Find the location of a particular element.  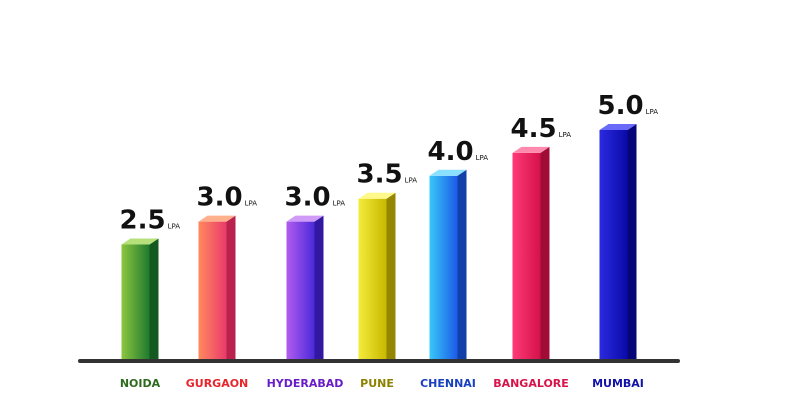

bar-hyderabad is located at coordinates (305, 287).